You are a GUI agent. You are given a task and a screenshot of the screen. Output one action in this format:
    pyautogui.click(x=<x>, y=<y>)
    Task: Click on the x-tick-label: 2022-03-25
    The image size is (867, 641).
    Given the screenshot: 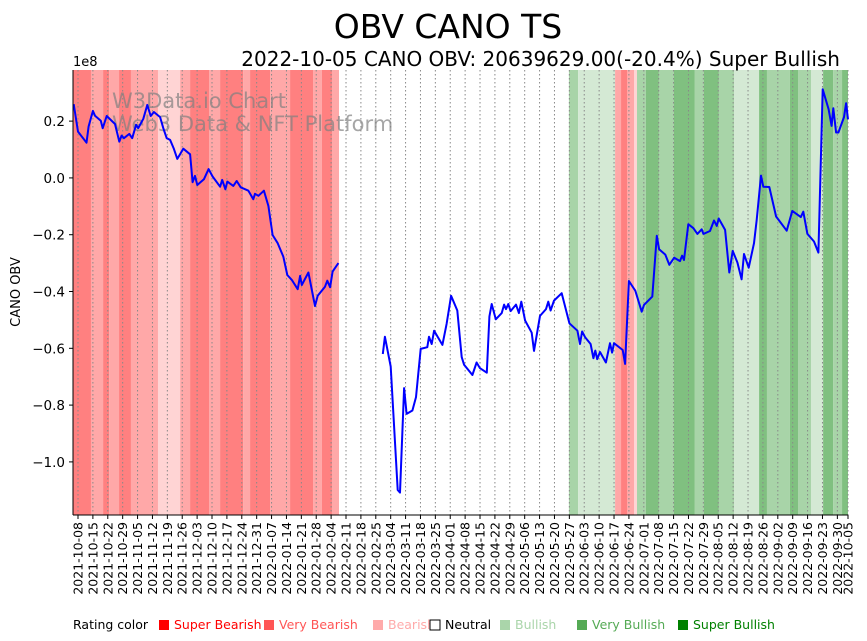 What is the action you would take?
    pyautogui.click(x=435, y=558)
    